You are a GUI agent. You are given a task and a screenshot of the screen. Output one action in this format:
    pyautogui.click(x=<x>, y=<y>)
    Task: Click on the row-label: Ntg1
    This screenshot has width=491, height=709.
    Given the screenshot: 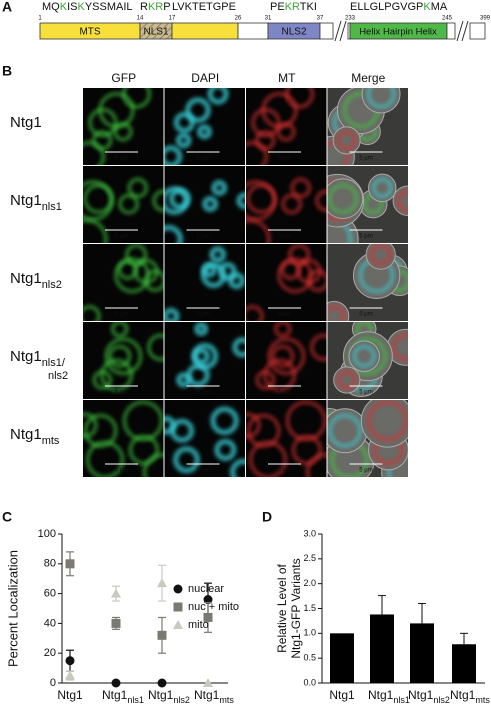 What is the action you would take?
    pyautogui.click(x=26, y=122)
    